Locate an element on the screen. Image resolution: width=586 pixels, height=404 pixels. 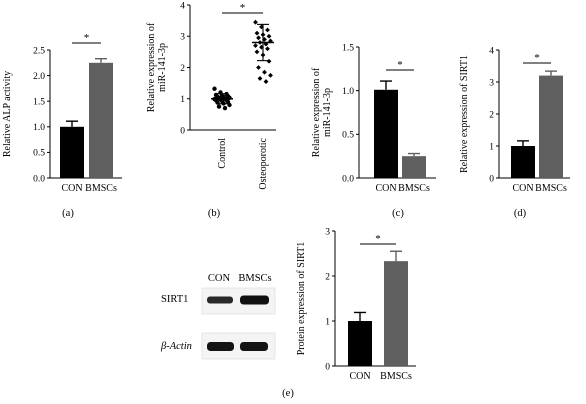
blot-band-actin-bmscs is located at coordinates (254, 346).